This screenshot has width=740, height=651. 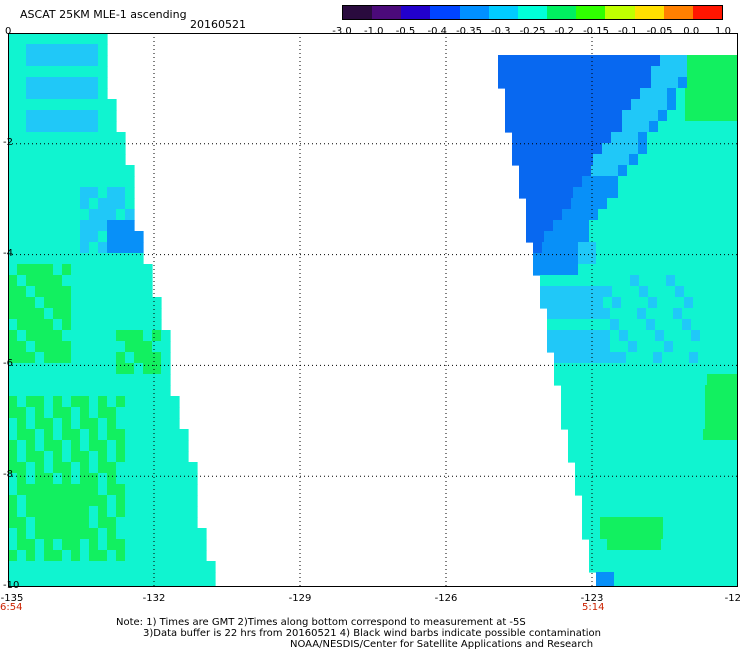 I want to click on color-scale-tick: -0.15, so click(x=596, y=31).